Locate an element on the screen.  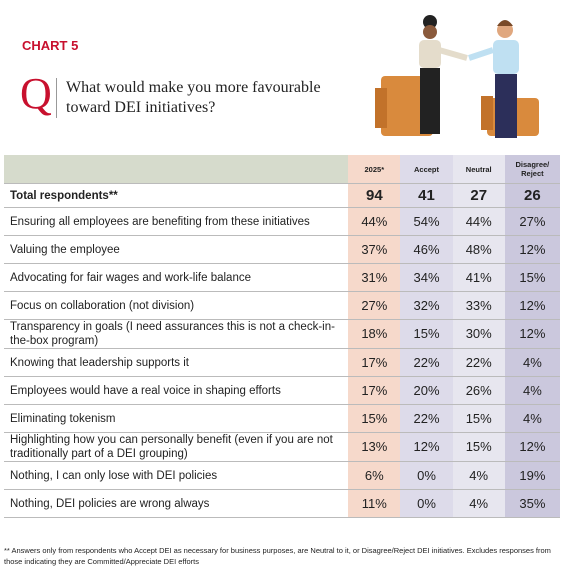
cell-value: 30% is located at coordinates (478, 334).